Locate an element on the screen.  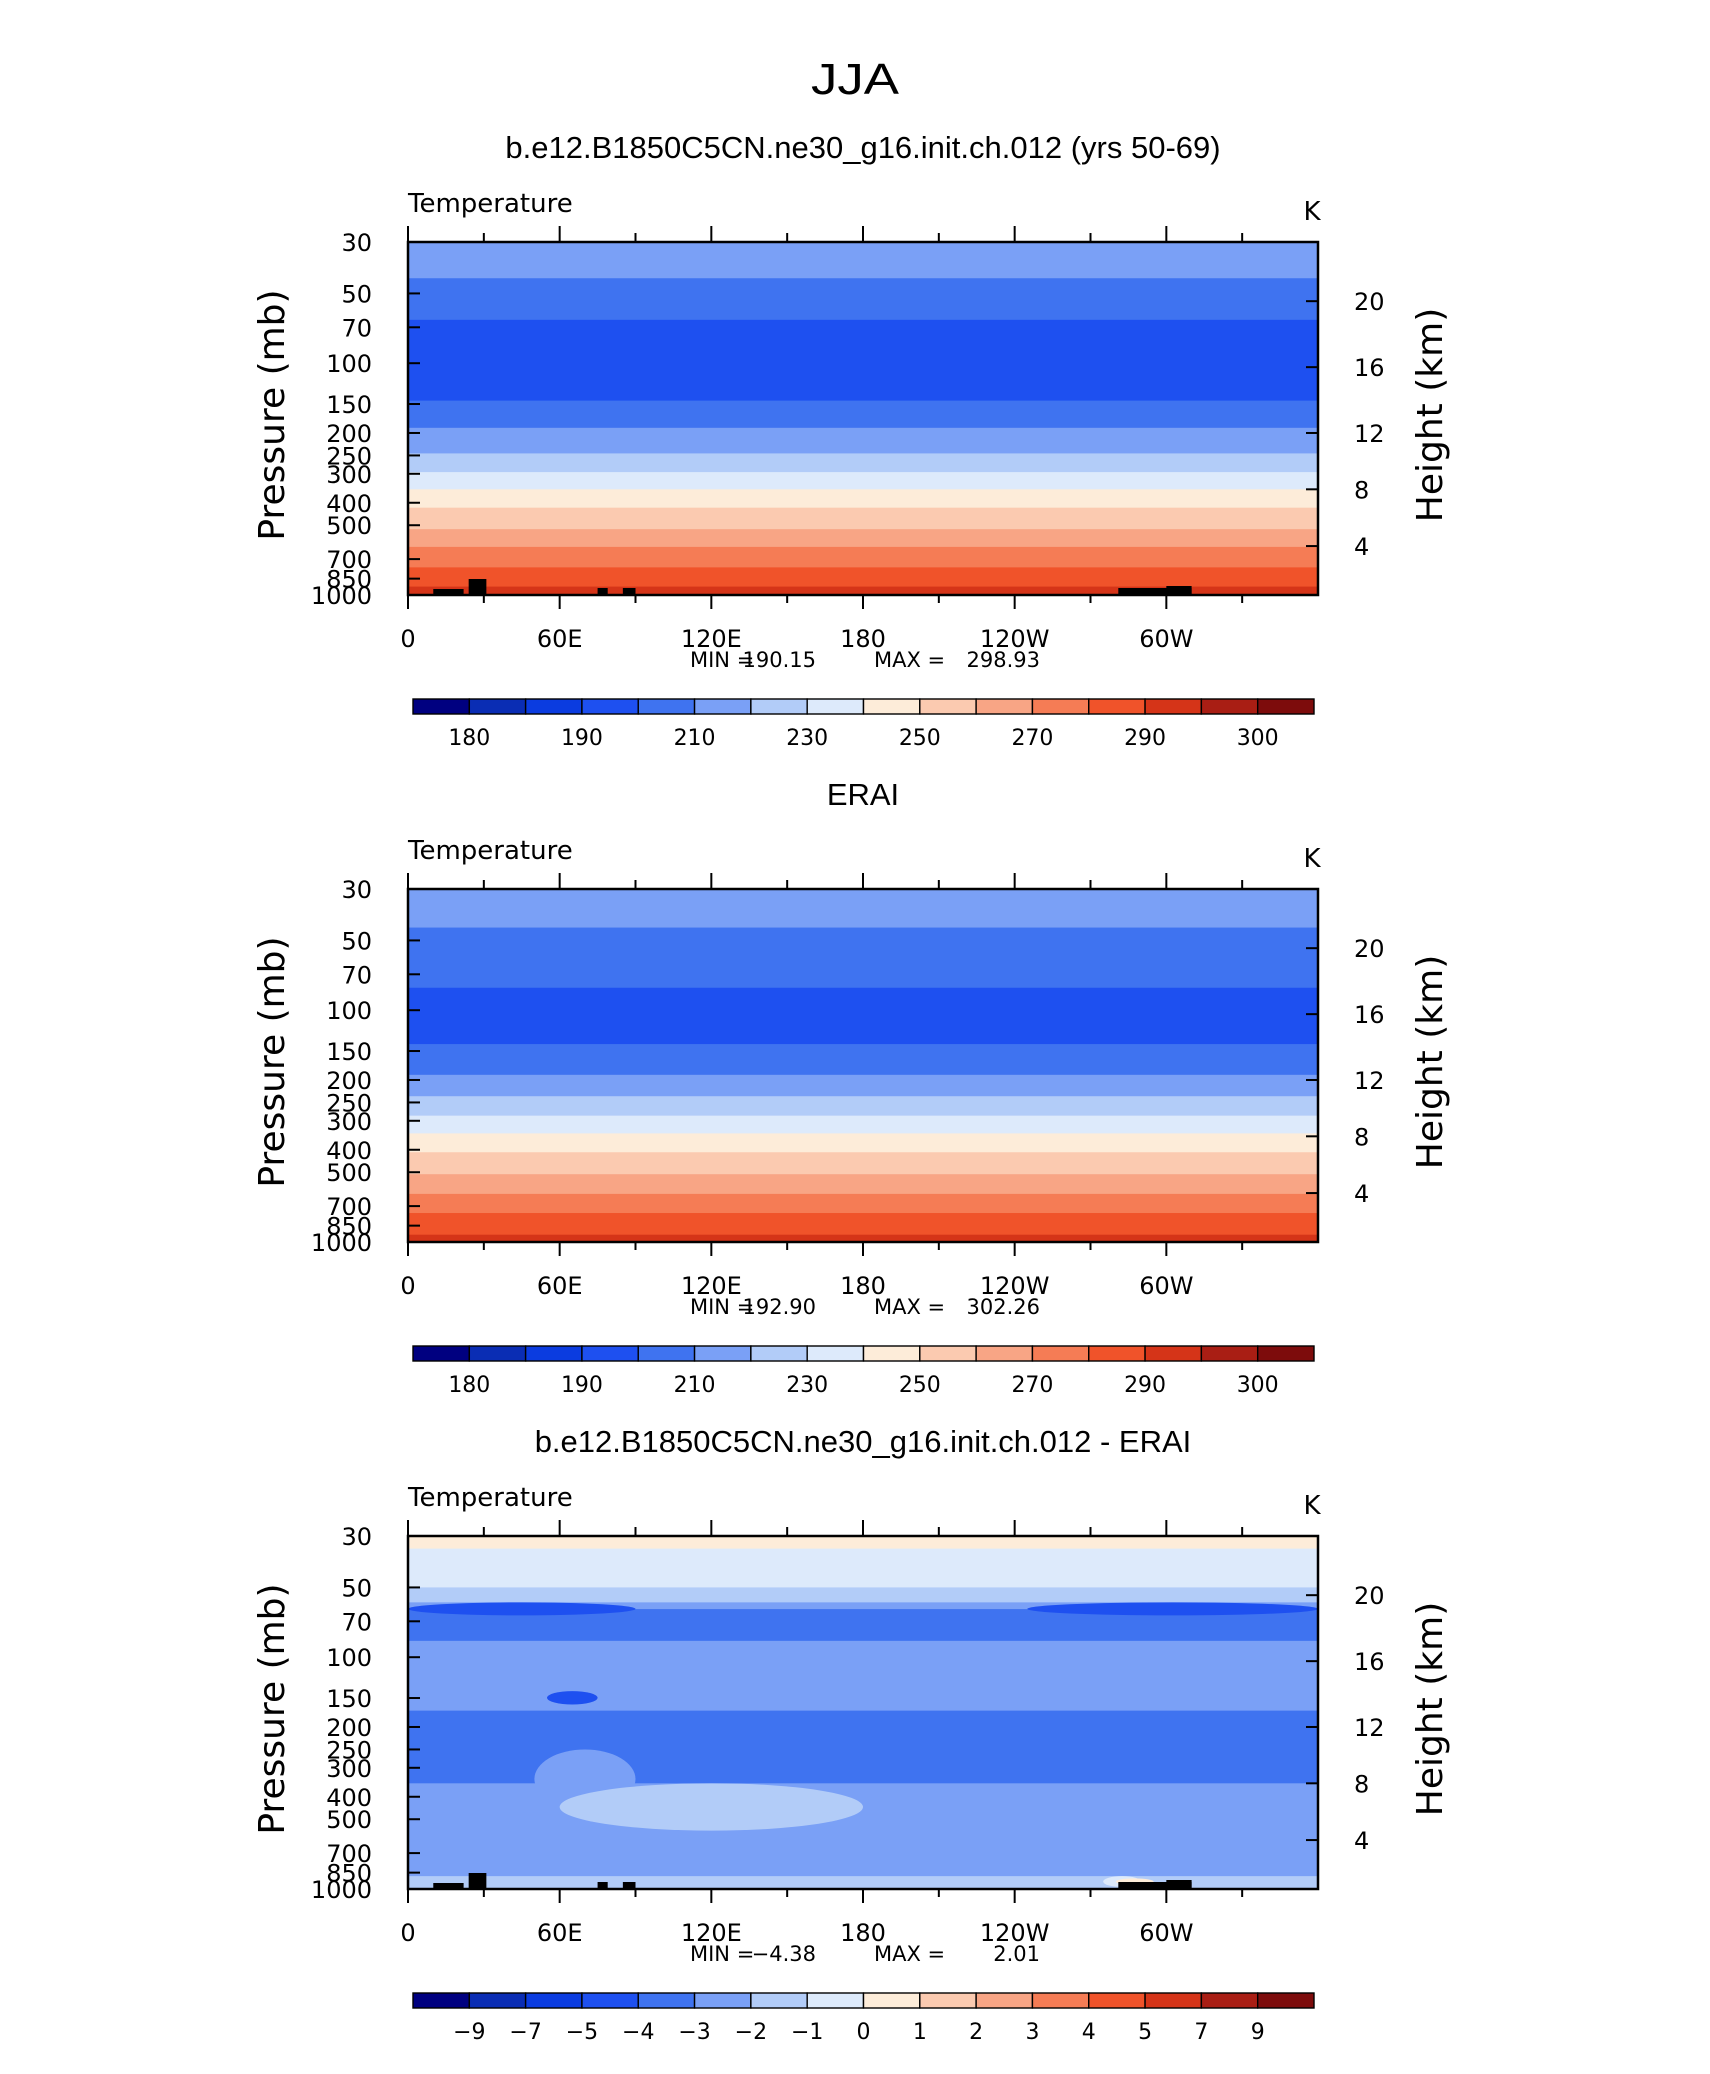
colorbar-label: 230 is located at coordinates (807, 1385).